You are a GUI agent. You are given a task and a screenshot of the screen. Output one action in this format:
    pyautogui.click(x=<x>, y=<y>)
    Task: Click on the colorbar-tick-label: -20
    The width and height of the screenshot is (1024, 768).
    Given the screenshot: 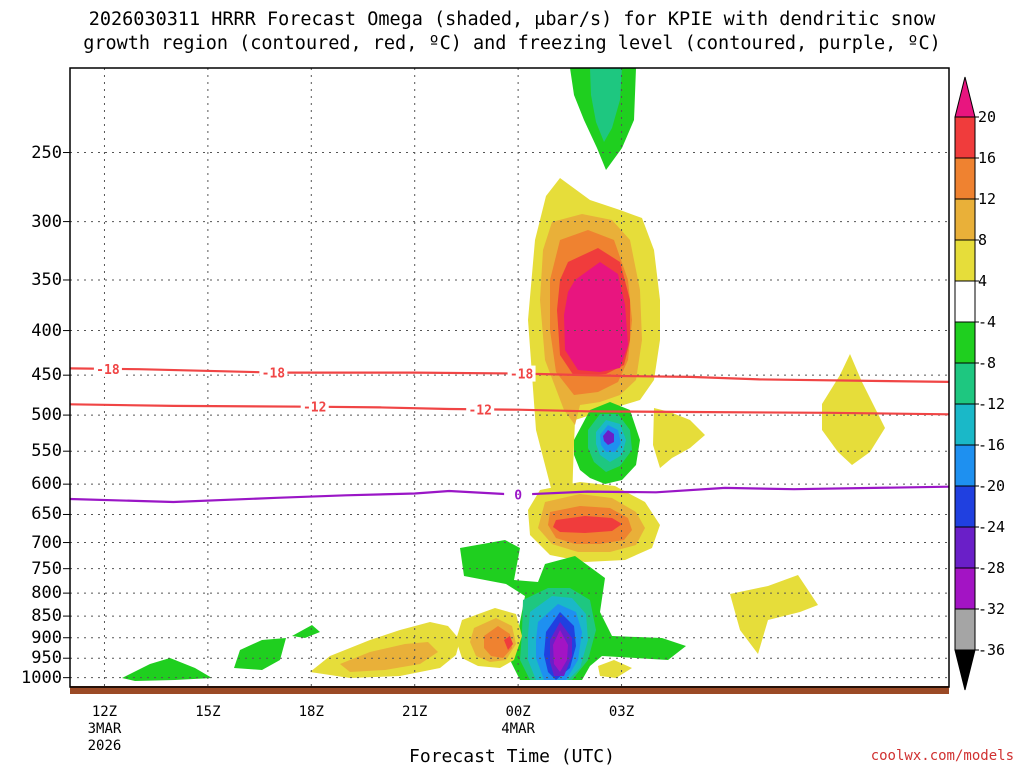 What is the action you would take?
    pyautogui.click(x=992, y=486)
    